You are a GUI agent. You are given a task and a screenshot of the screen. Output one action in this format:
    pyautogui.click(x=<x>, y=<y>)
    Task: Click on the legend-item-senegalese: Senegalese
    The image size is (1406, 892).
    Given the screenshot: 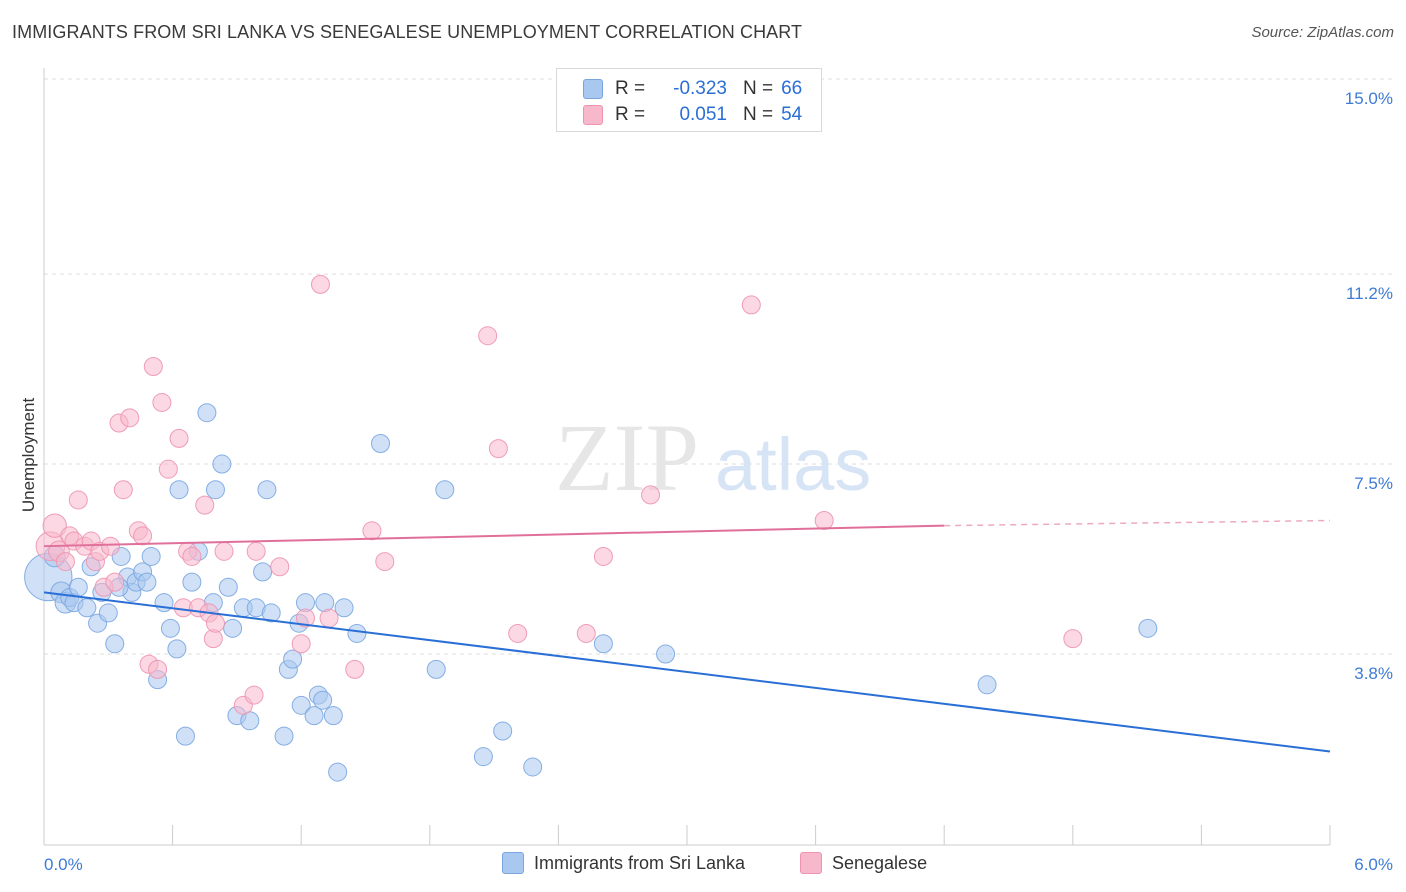 What is the action you would take?
    pyautogui.click(x=863, y=863)
    